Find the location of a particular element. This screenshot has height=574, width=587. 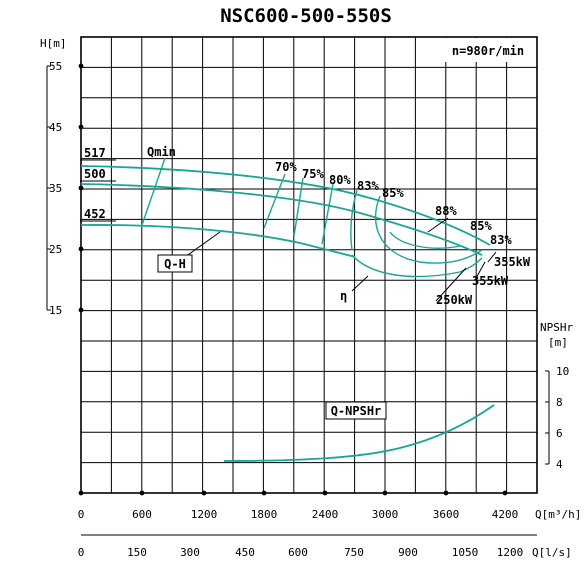

q-ls-tick: 1050 is located at coordinates (465, 552).